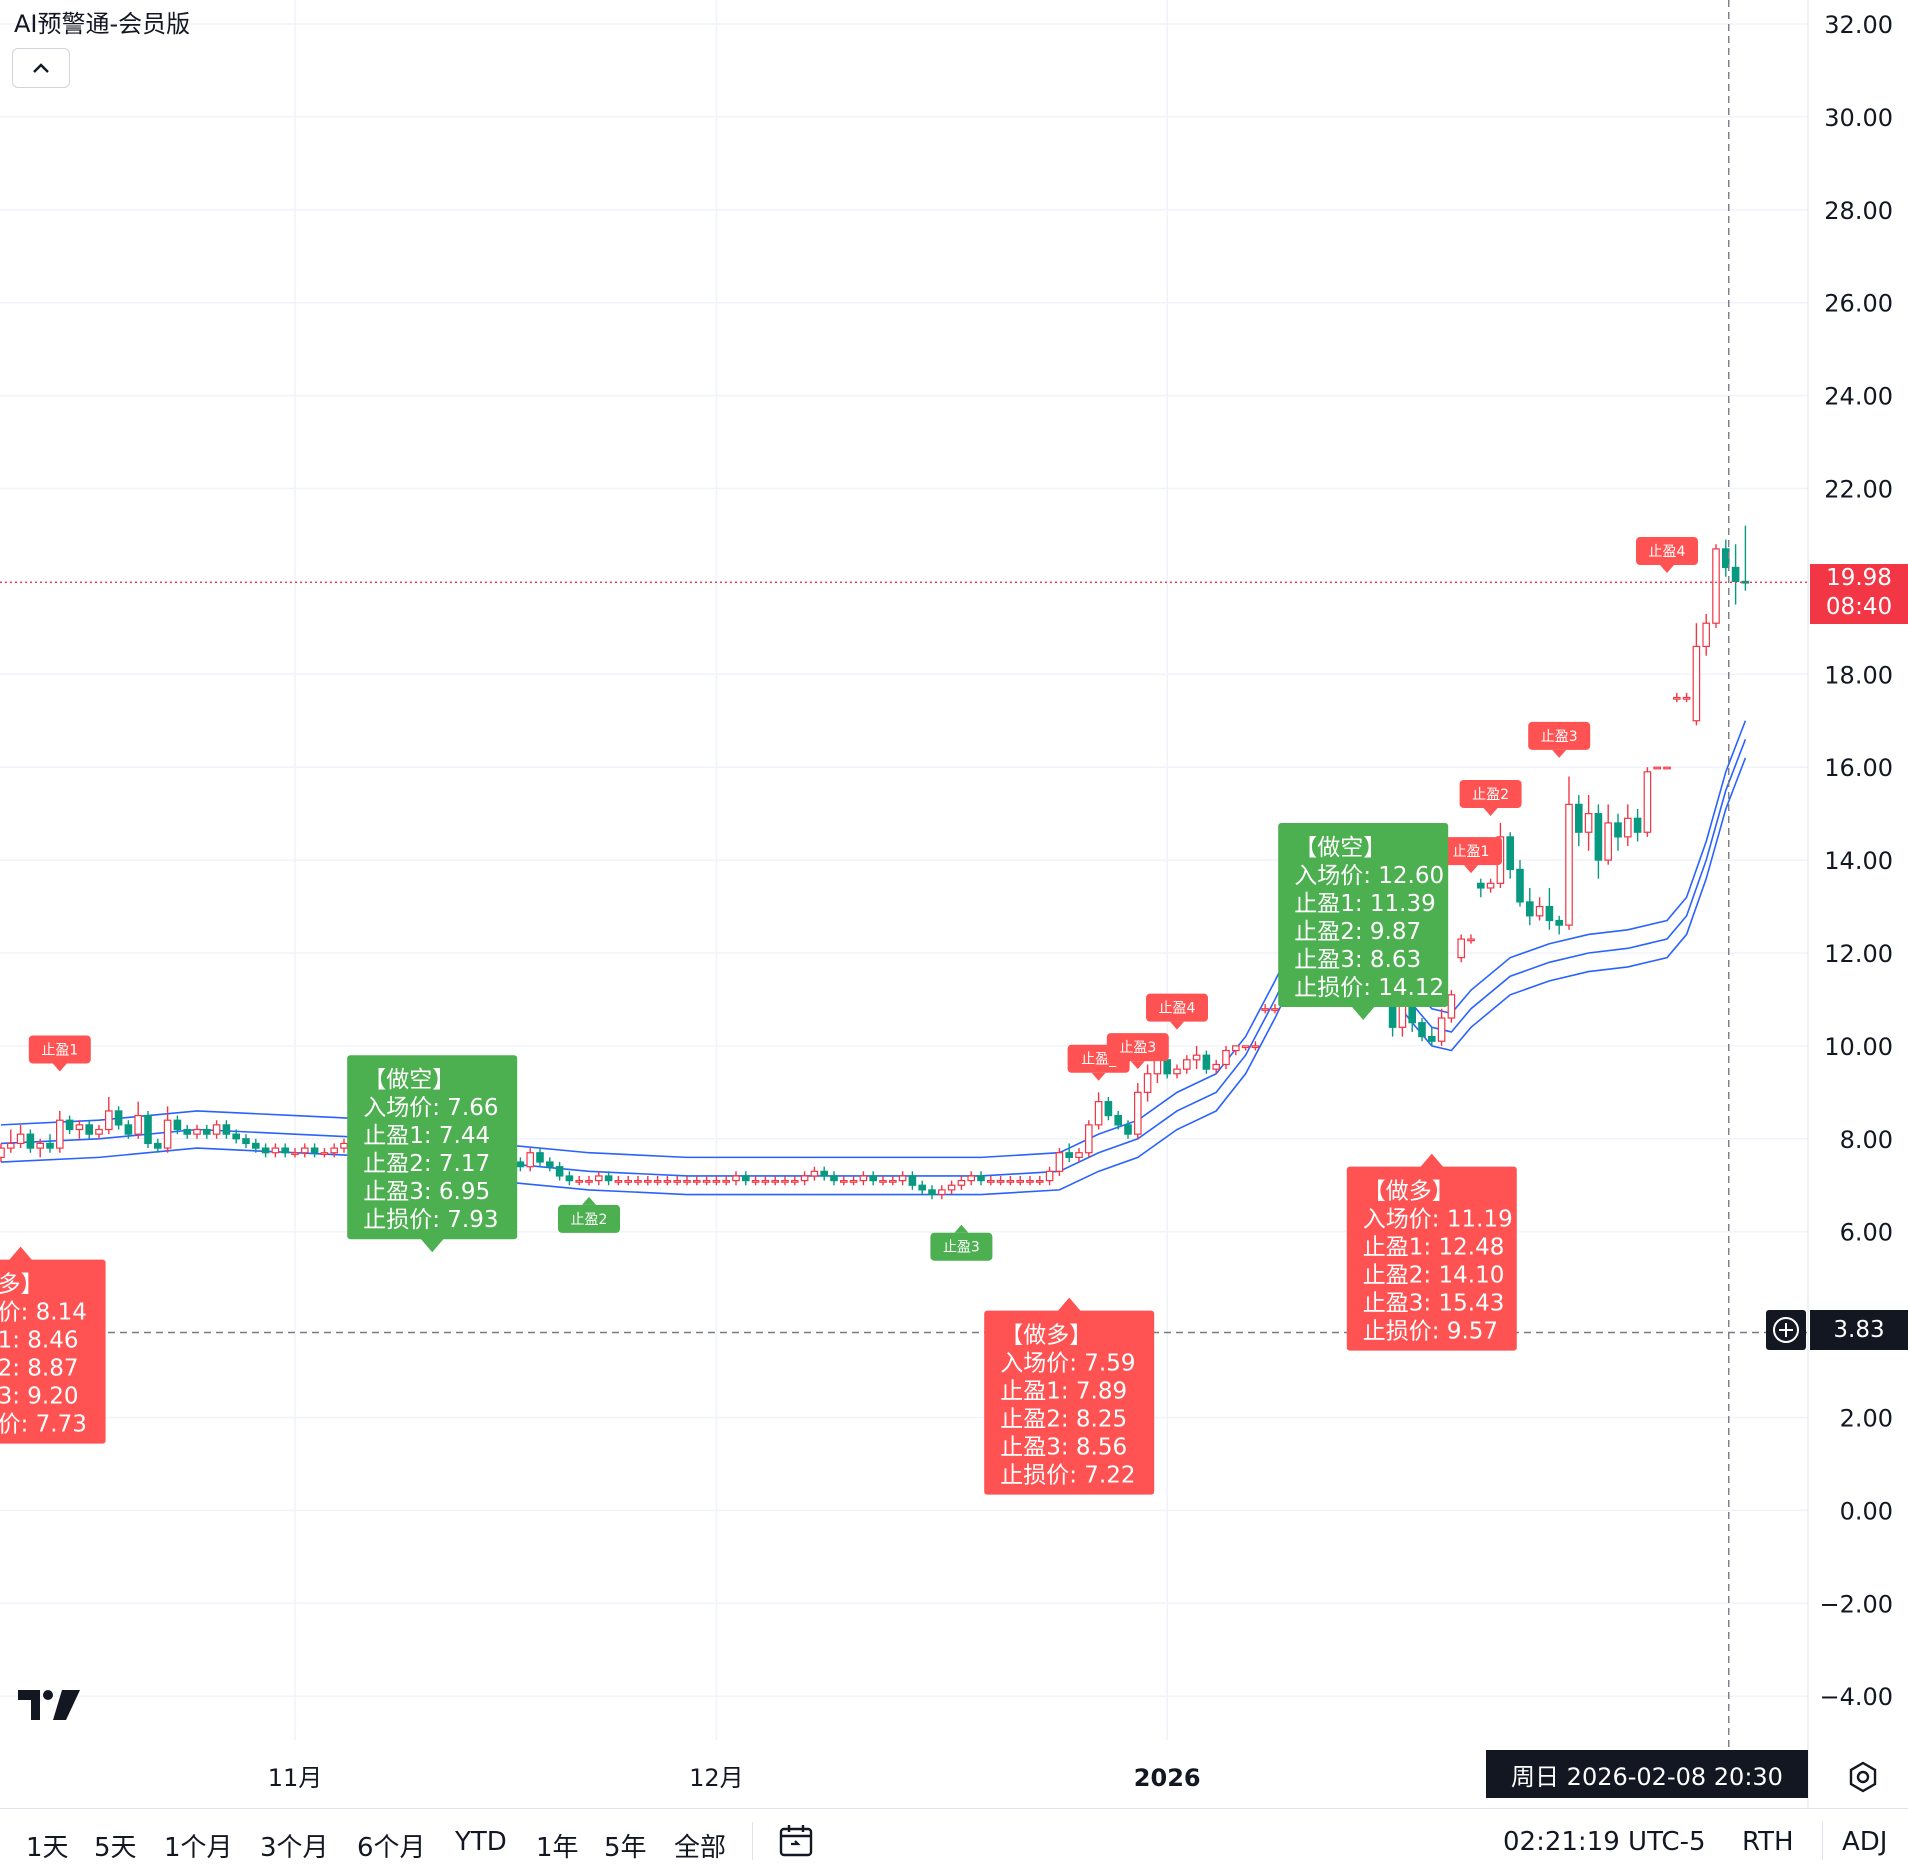 The width and height of the screenshot is (1908, 1869). Describe the element at coordinates (589, 1220) in the screenshot. I see `marker-label: 止盈2` at that location.